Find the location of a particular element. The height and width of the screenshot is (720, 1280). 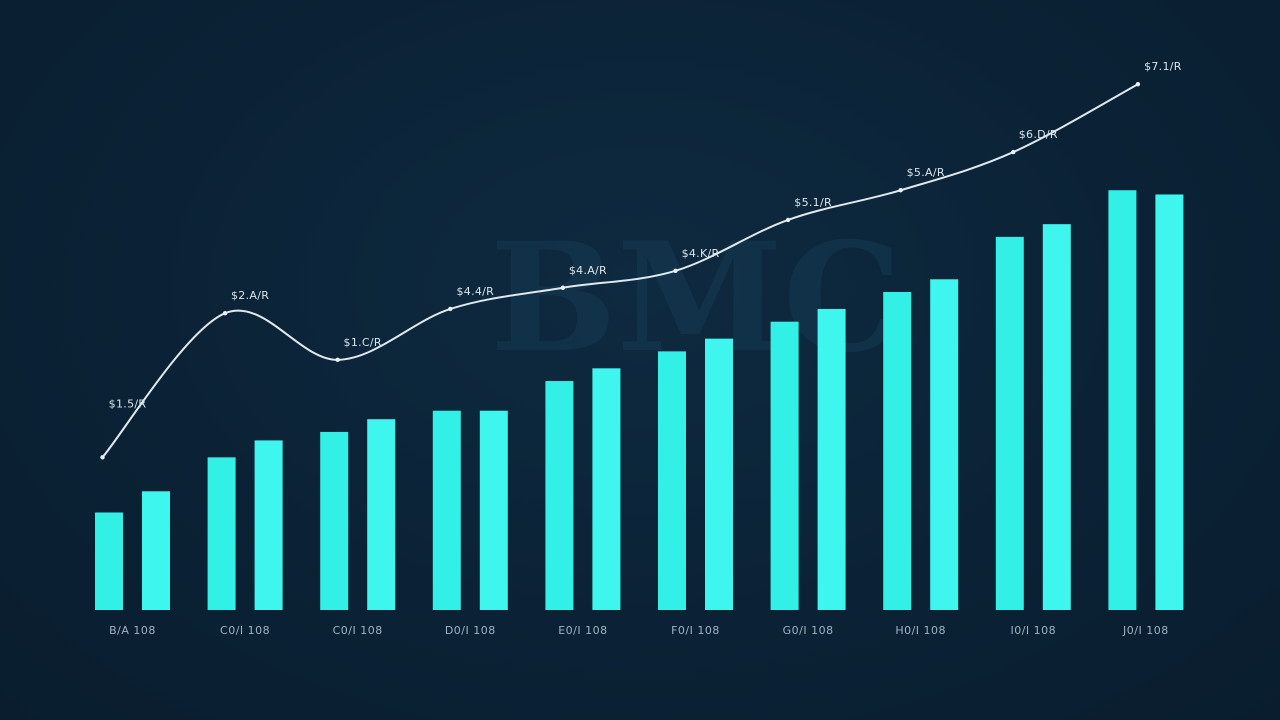

point-label-1: $2.A/R is located at coordinates (250, 295).